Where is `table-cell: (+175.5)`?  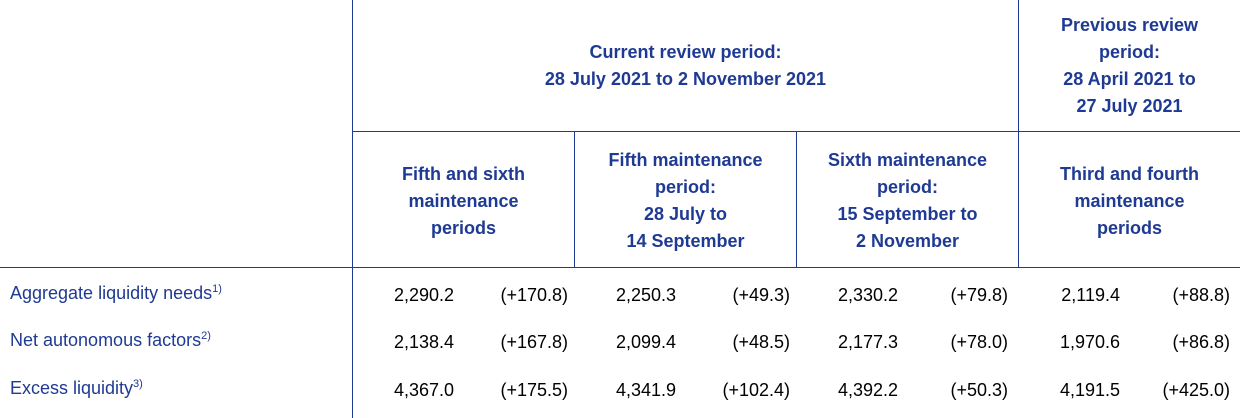 table-cell: (+175.5) is located at coordinates (534, 390).